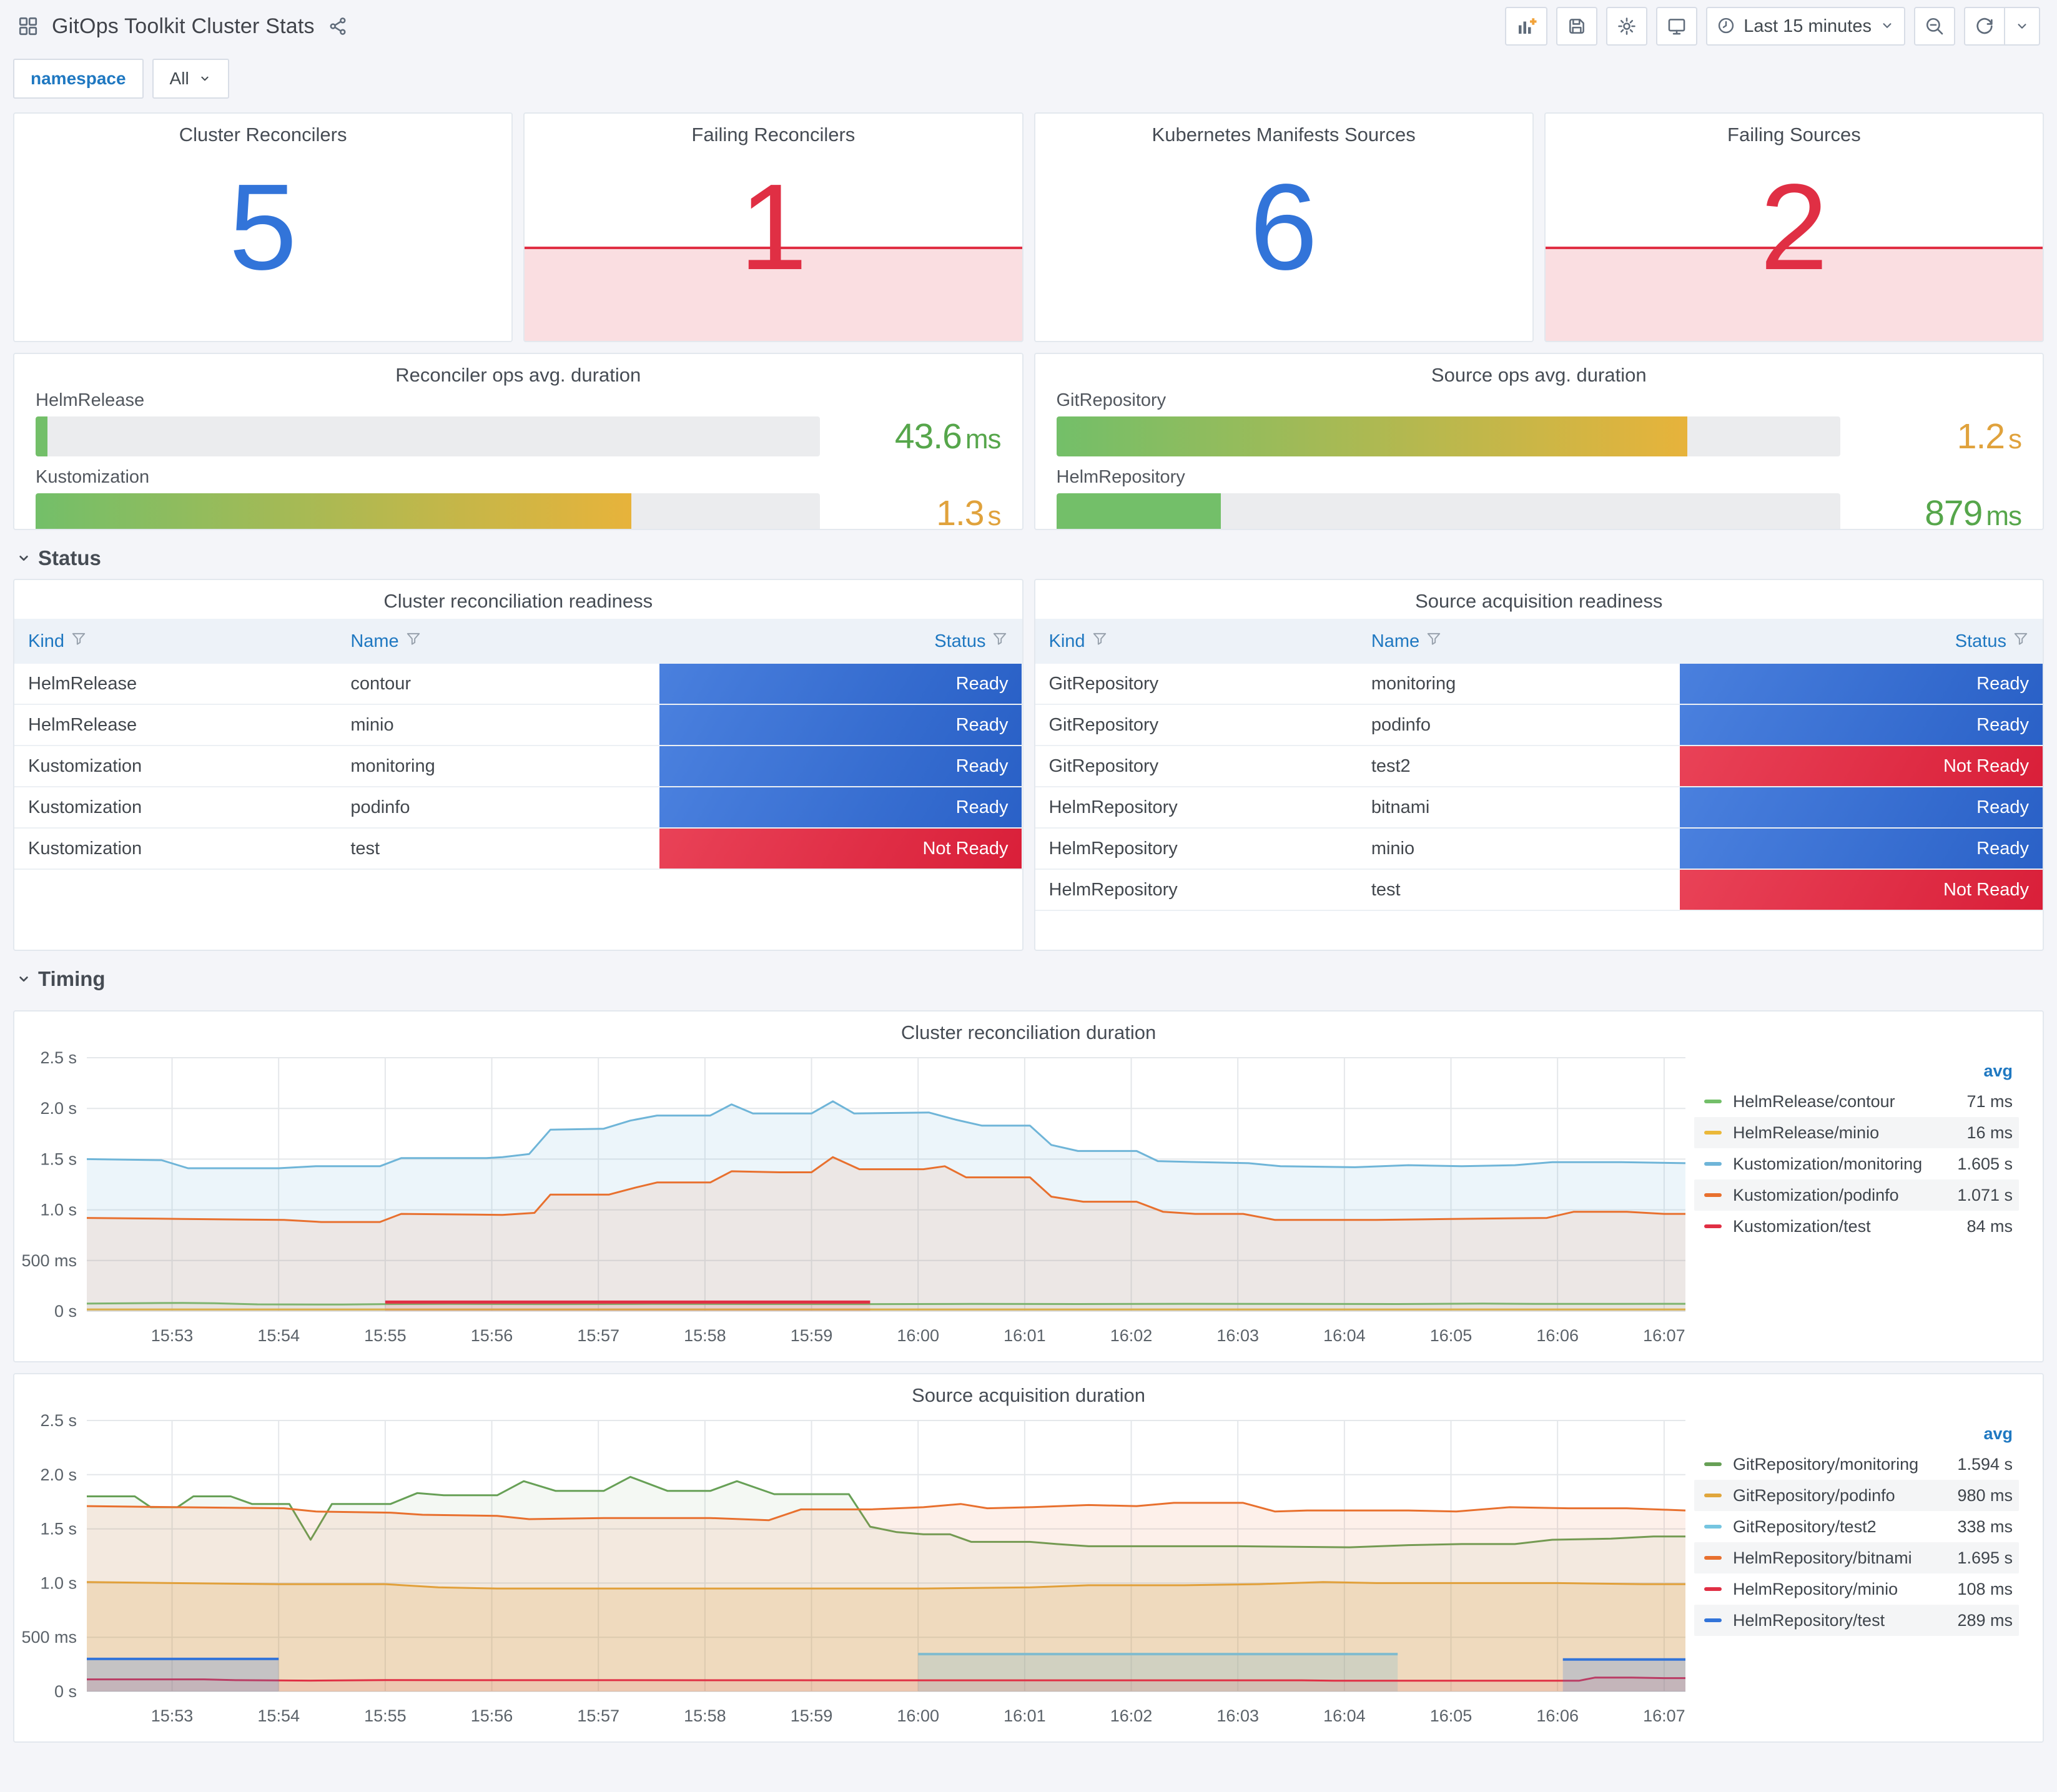 This screenshot has height=1792, width=2057. I want to click on stat-sparkline-fill, so click(773, 294).